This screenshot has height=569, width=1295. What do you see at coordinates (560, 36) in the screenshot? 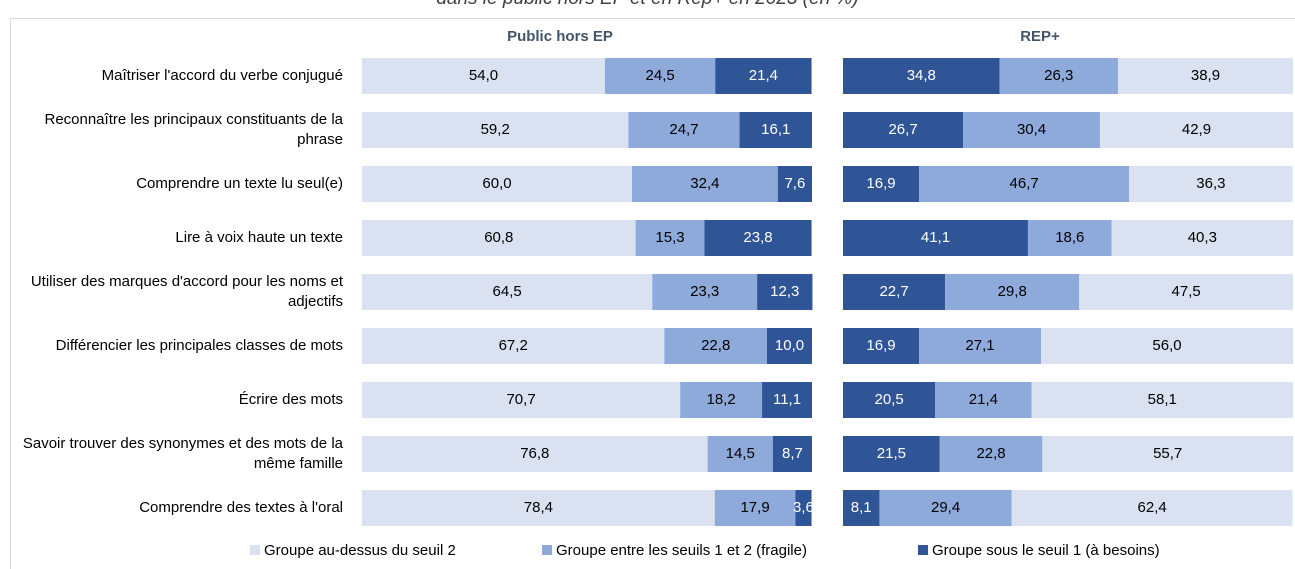
I see `panel-title: Public hors EP` at bounding box center [560, 36].